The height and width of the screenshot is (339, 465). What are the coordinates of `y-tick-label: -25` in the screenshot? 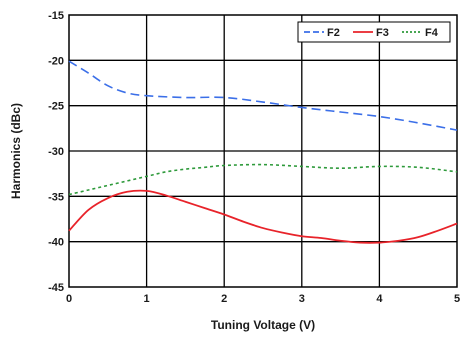 It's located at (56, 107).